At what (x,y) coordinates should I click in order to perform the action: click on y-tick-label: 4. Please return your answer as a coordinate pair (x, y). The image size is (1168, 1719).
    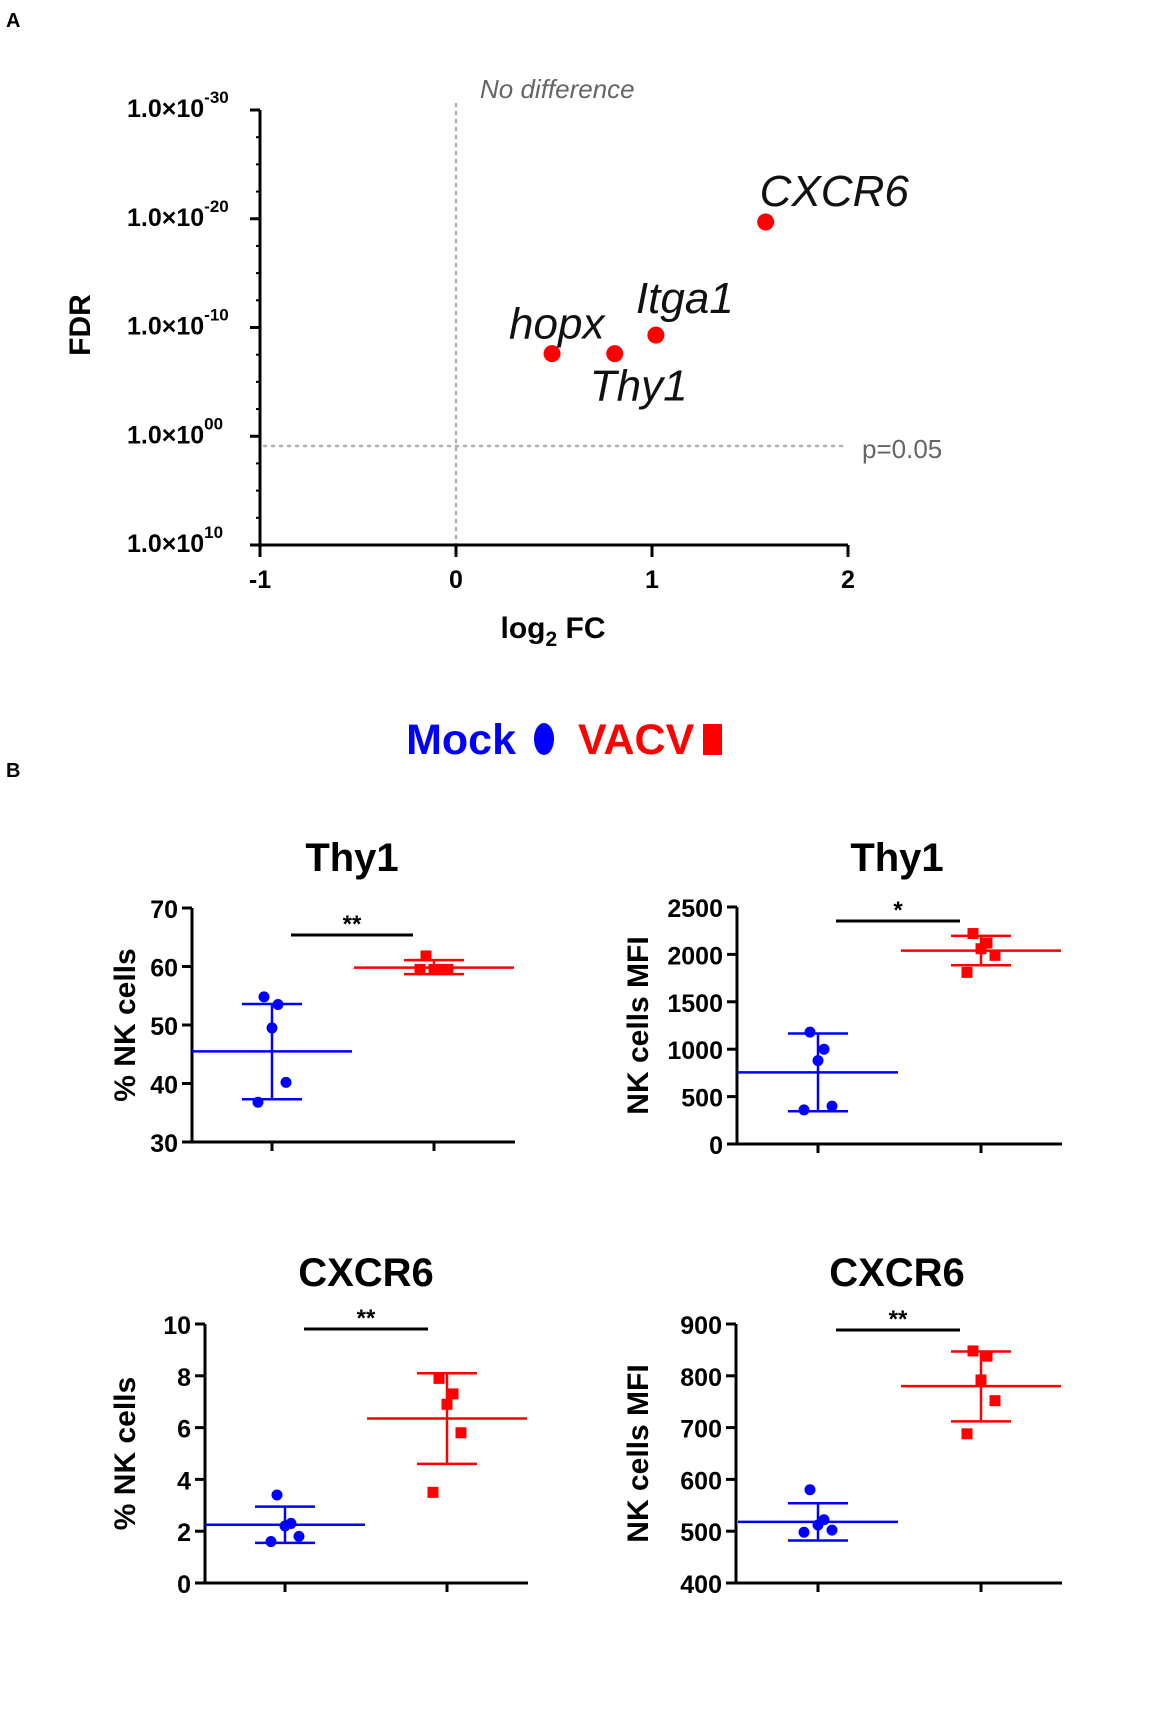
    Looking at the image, I should click on (184, 1481).